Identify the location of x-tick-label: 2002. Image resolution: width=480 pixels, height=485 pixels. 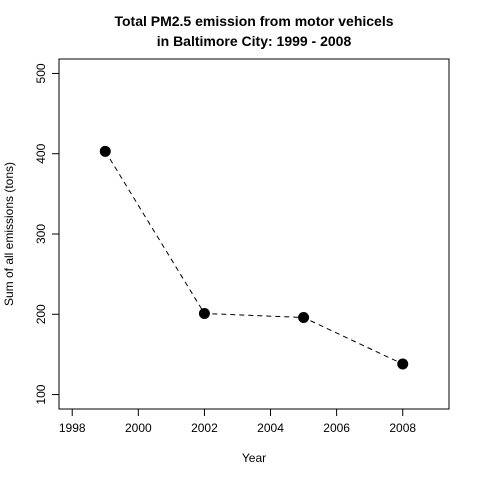
(204, 428).